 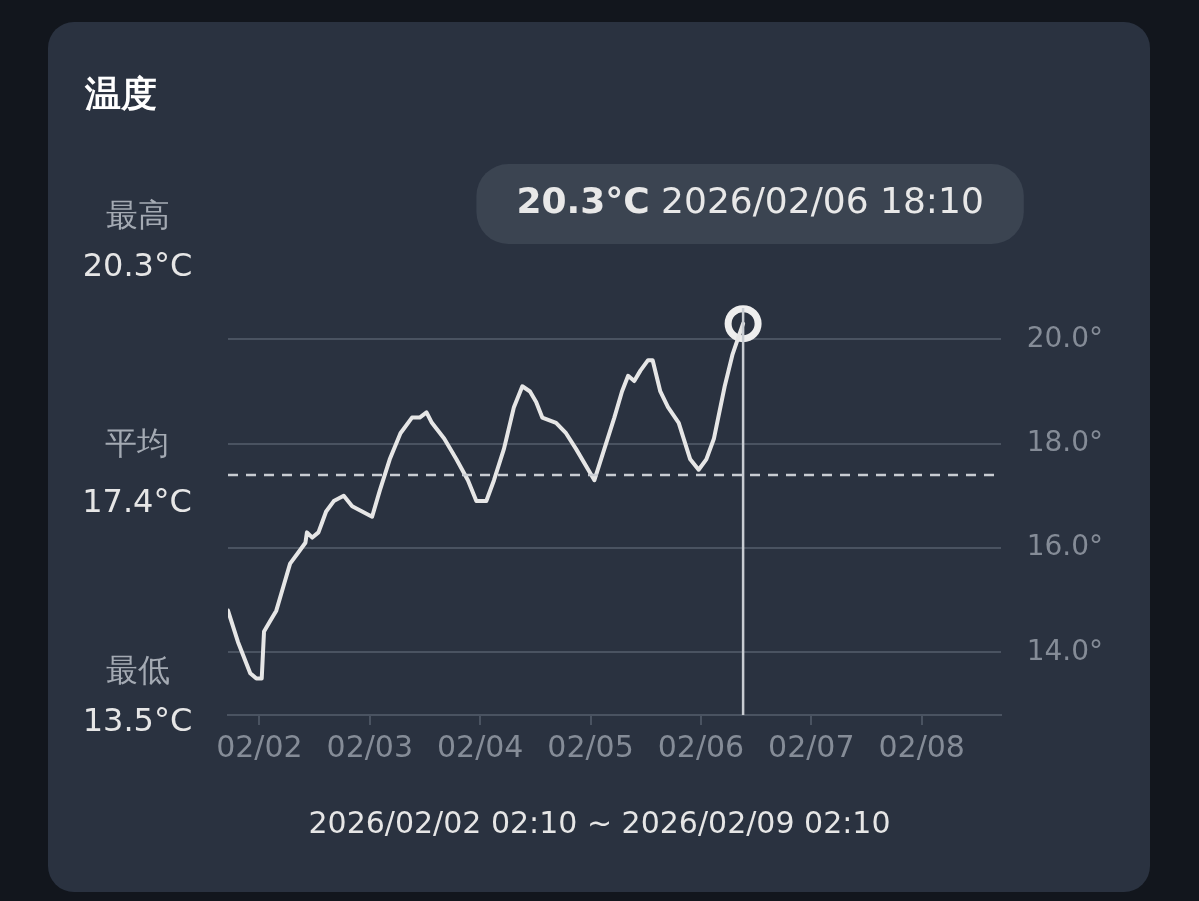 What do you see at coordinates (1064, 546) in the screenshot?
I see `y-tick-label: 16.0°` at bounding box center [1064, 546].